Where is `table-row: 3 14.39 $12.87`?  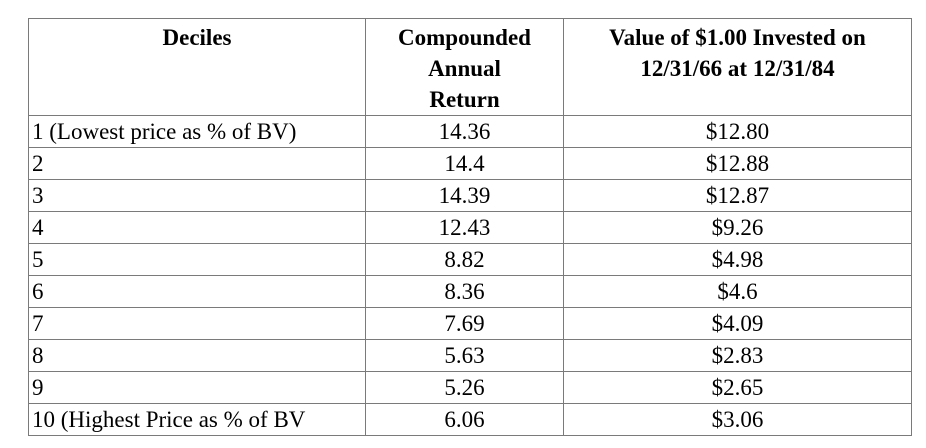
table-row: 3 14.39 $12.87 is located at coordinates (470, 195).